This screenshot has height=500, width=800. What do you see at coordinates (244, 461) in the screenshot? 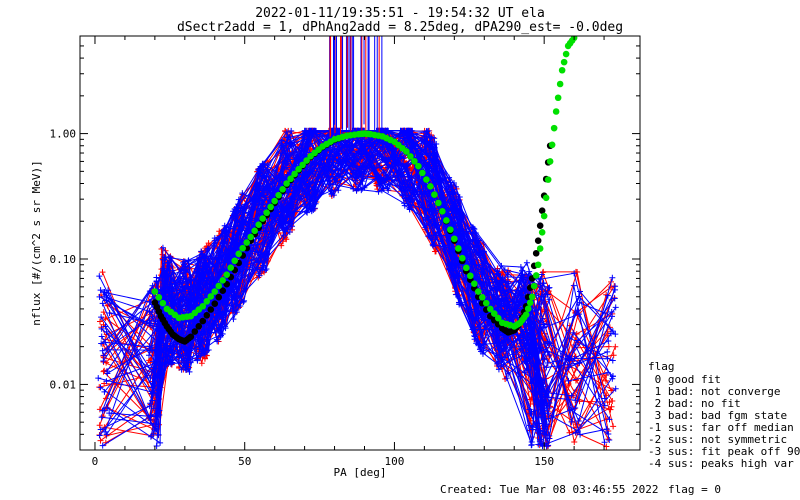
I see `x-tick-label: 50` at bounding box center [244, 461].